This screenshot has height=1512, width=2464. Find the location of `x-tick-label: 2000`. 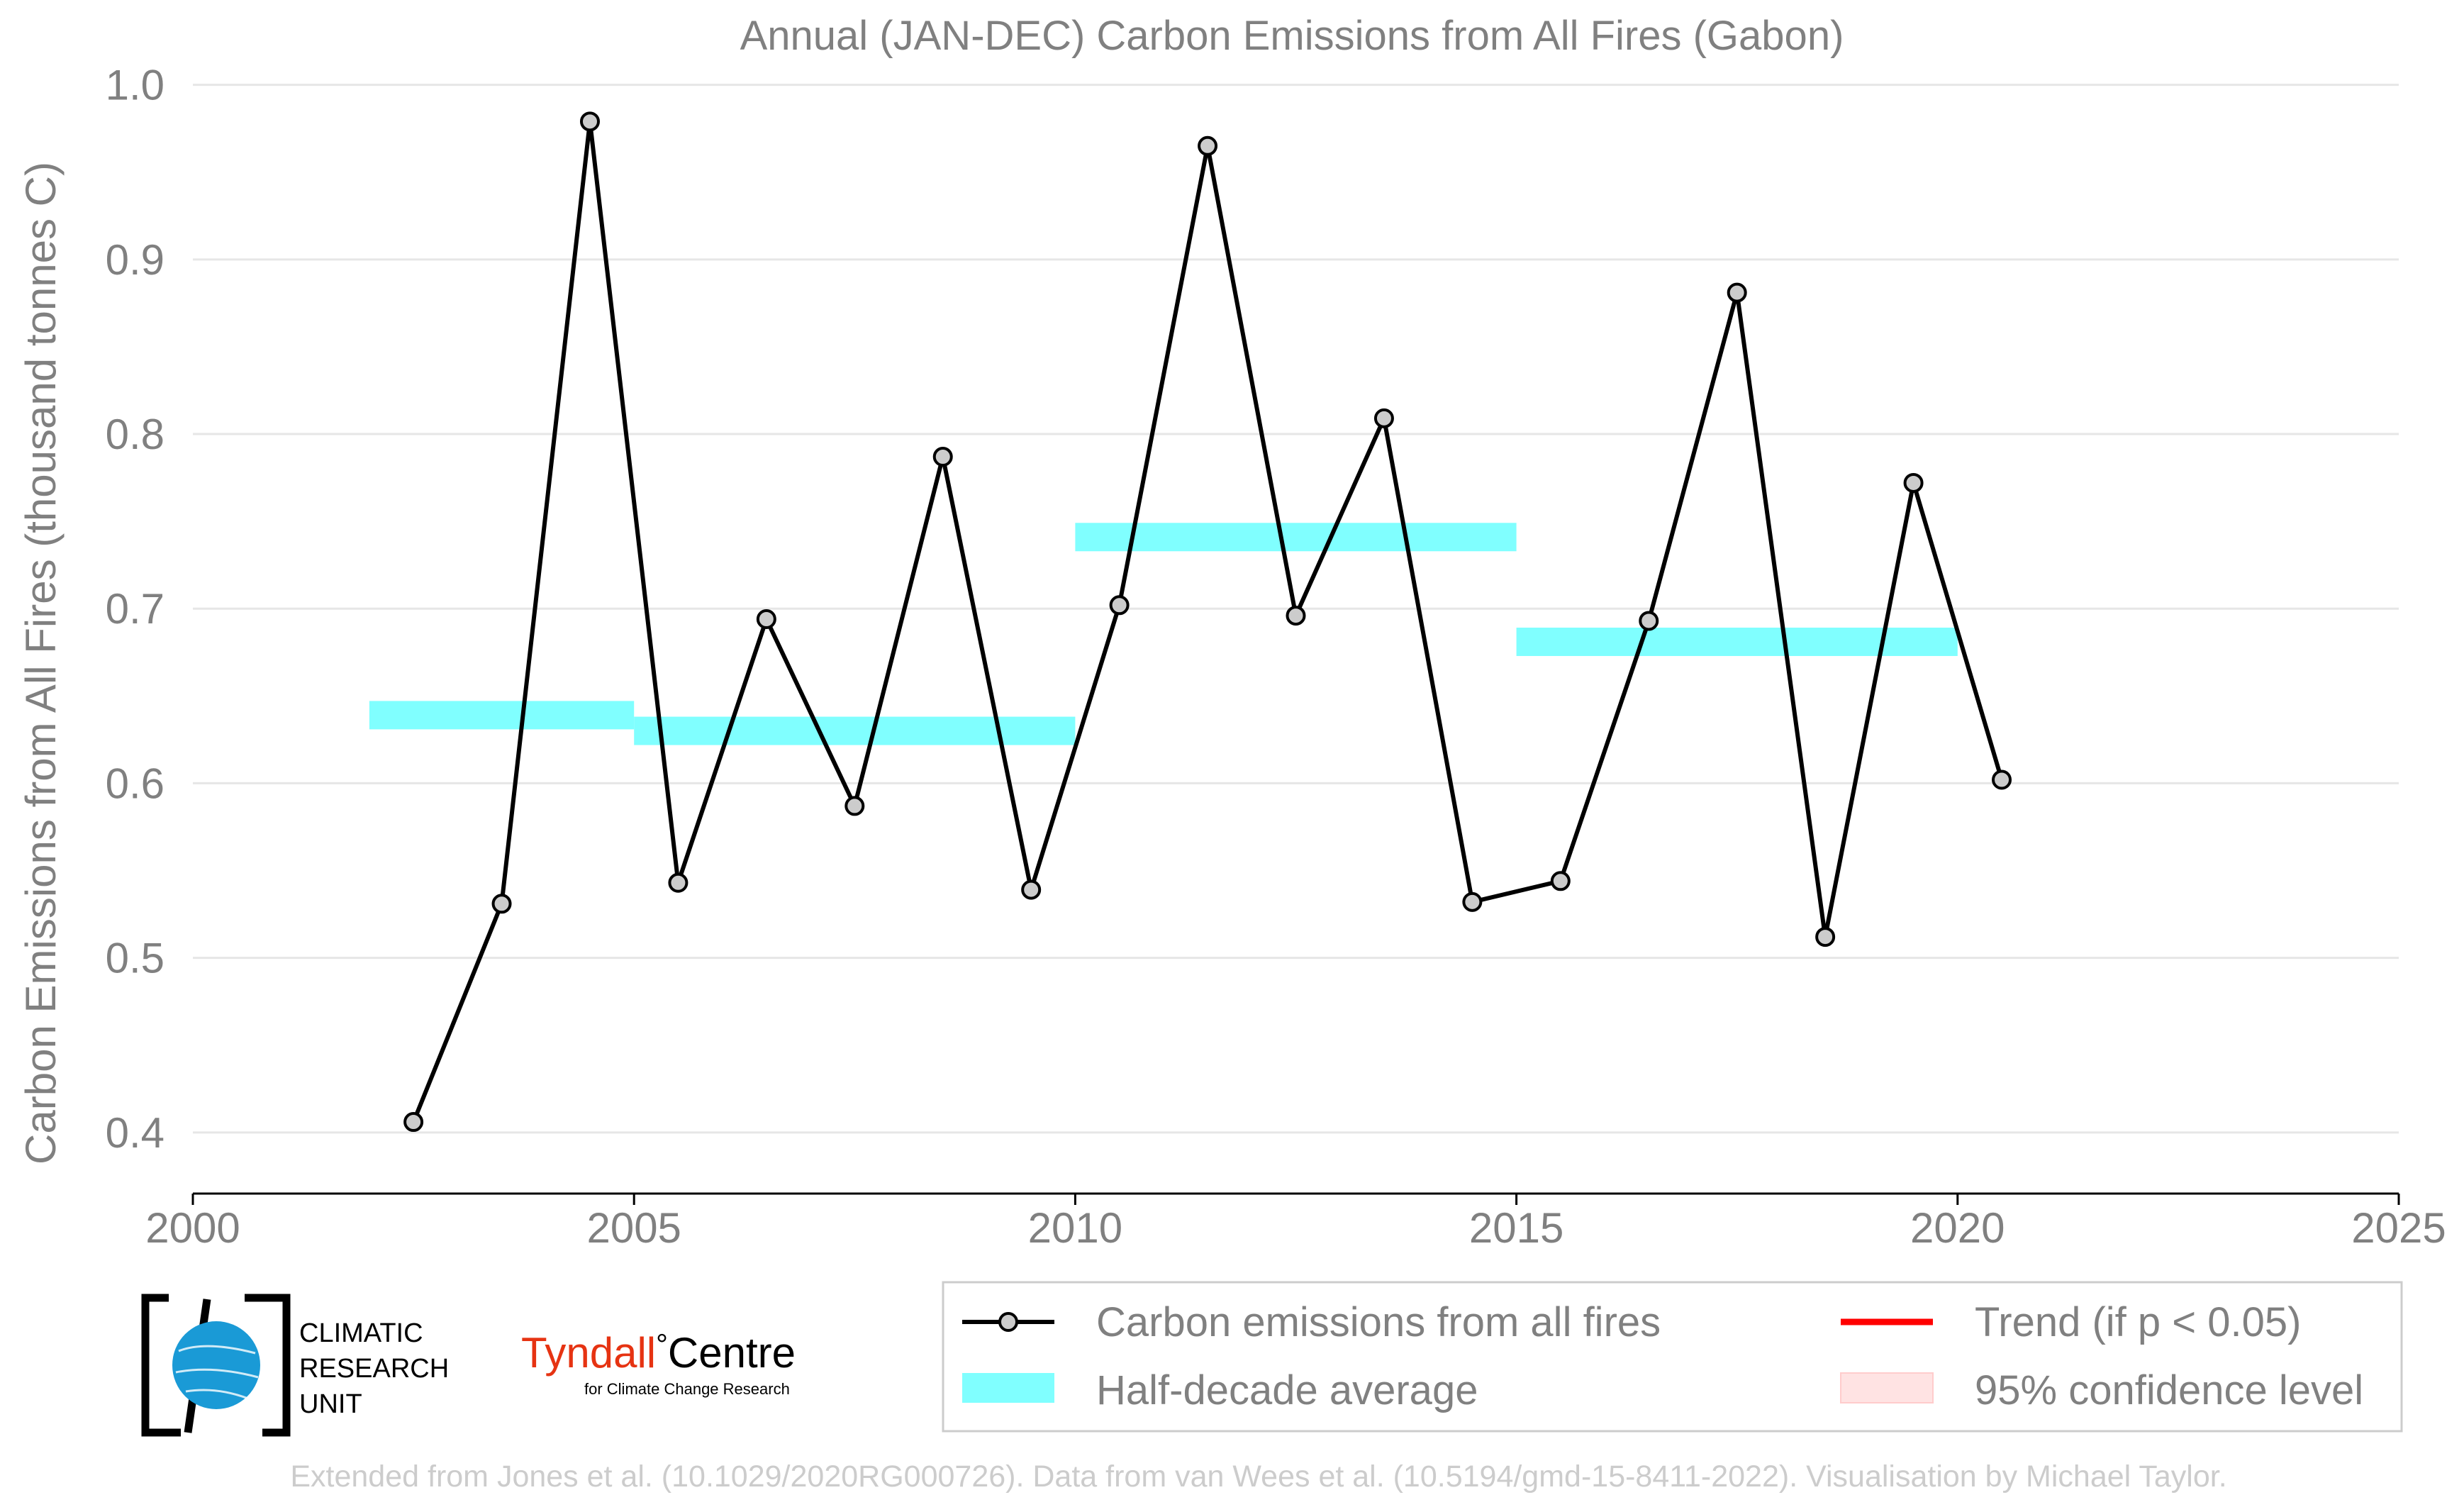

x-tick-label: 2000 is located at coordinates (192, 1228).